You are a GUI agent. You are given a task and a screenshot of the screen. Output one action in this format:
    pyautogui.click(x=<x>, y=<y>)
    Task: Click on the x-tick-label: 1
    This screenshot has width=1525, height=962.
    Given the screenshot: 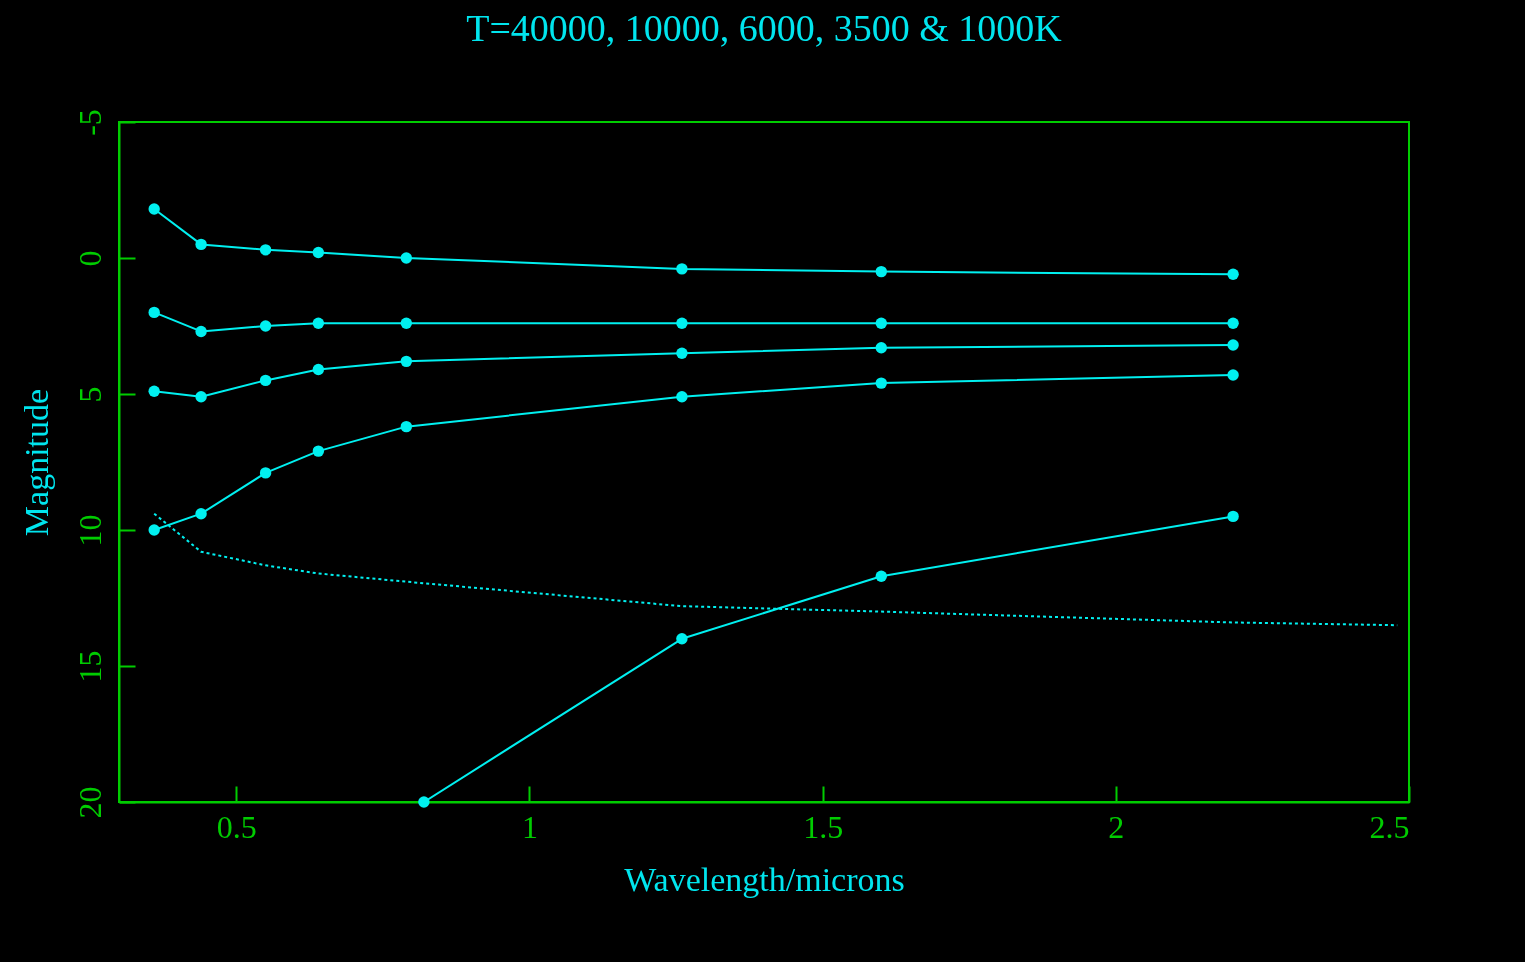 What is the action you would take?
    pyautogui.click(x=529, y=826)
    